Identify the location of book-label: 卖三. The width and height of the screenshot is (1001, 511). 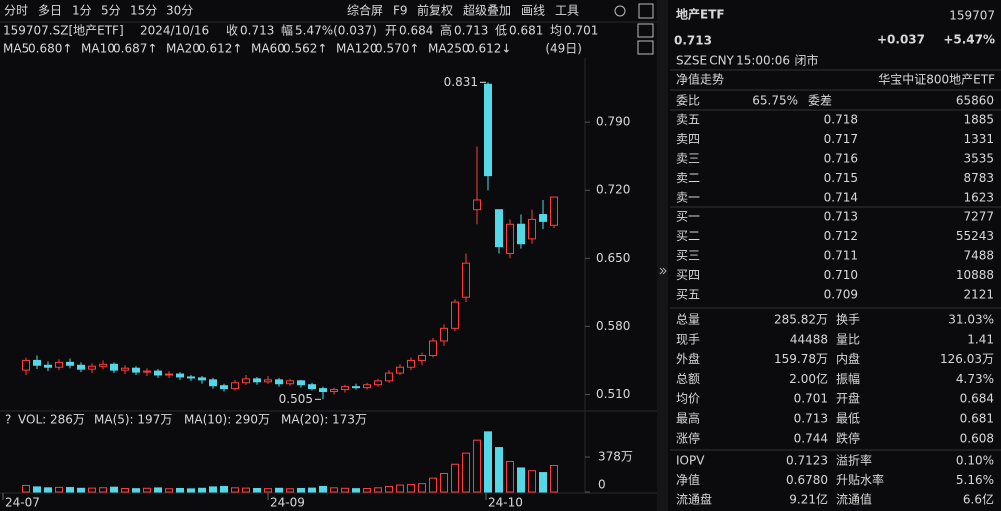
(688, 159).